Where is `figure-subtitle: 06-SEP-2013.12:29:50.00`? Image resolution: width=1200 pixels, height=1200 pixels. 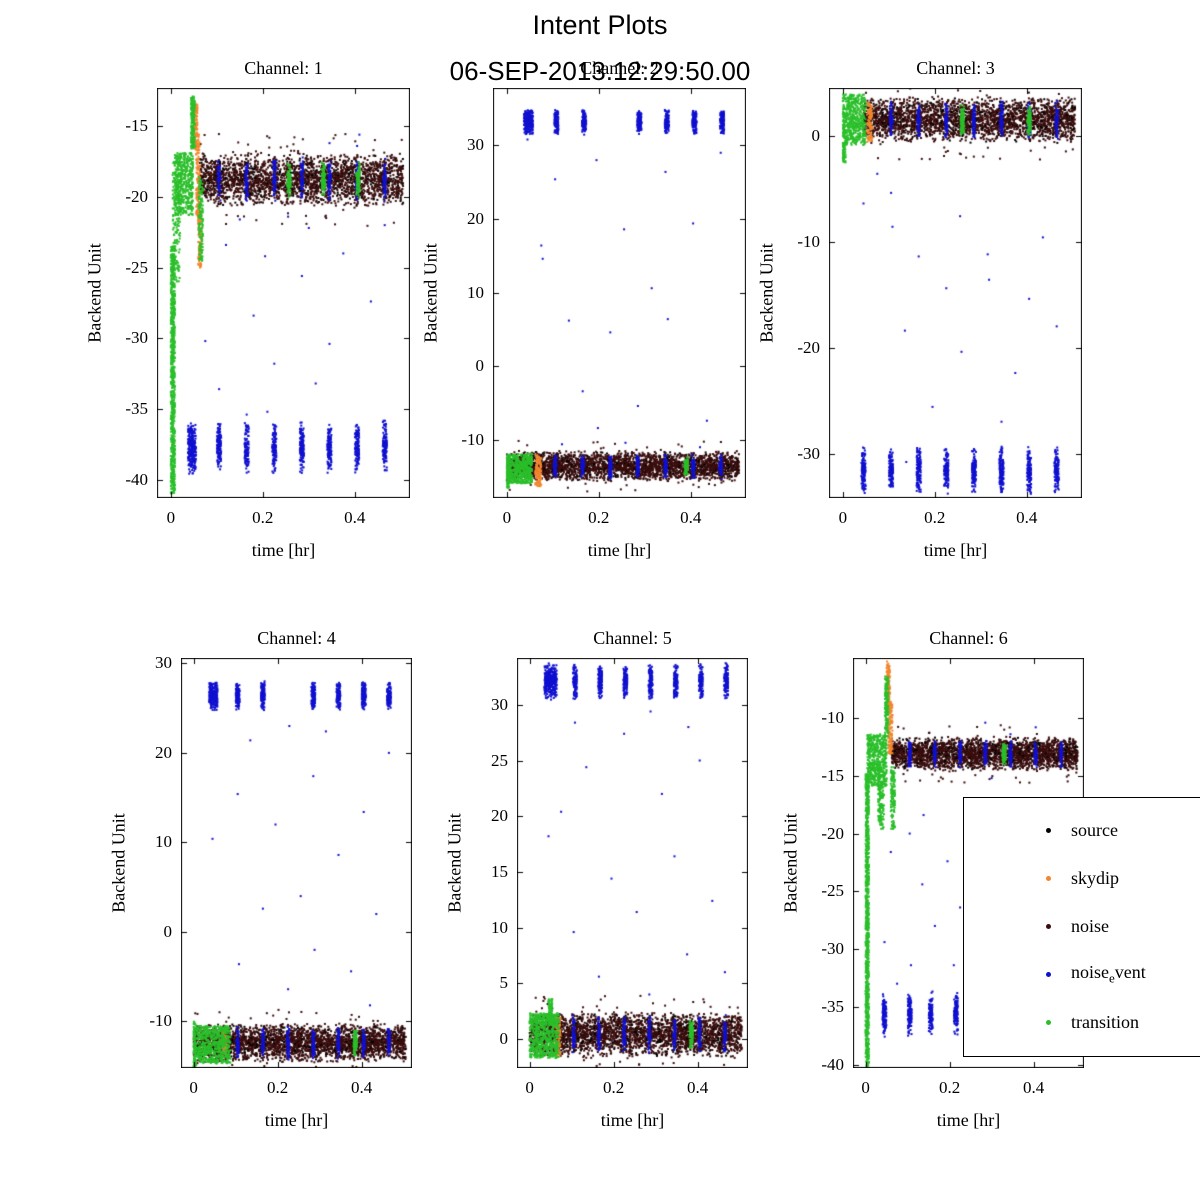 figure-subtitle: 06-SEP-2013.12:29:50.00 is located at coordinates (600, 71).